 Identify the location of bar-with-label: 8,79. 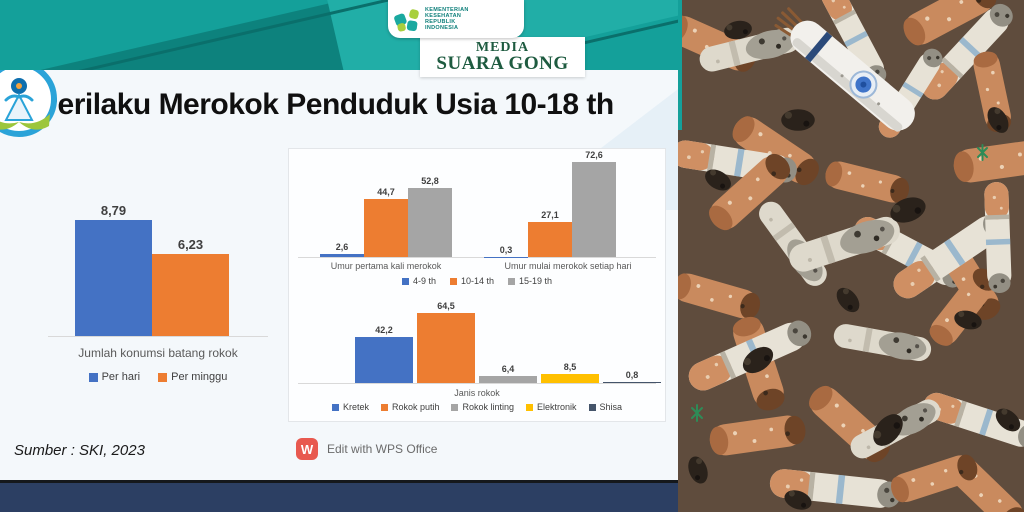
(113, 269).